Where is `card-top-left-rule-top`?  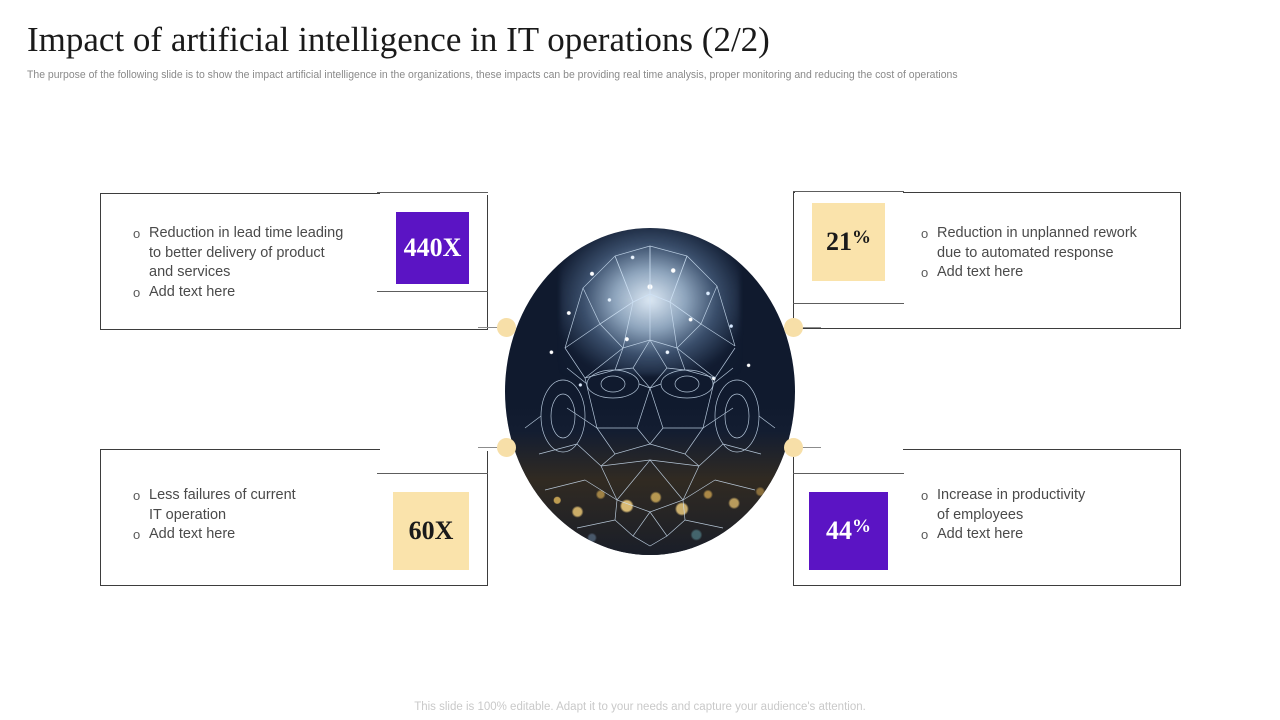
card-top-left-rule-top is located at coordinates (432, 192).